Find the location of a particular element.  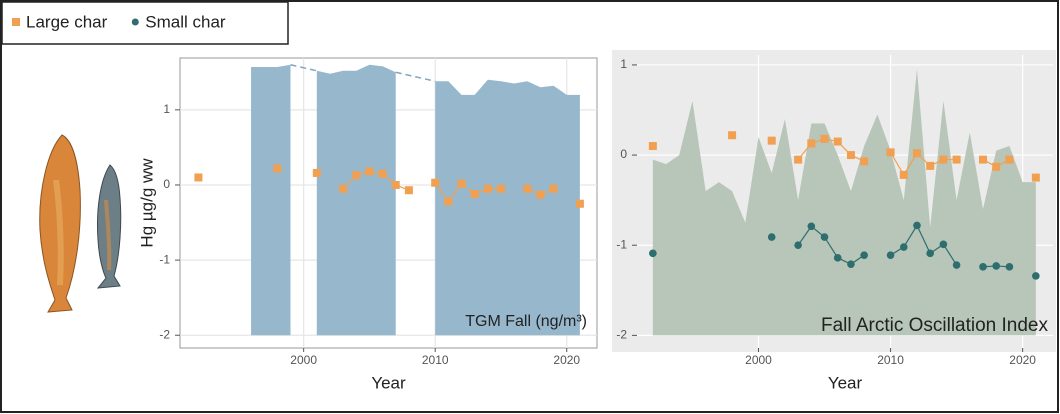

fish-illustration is located at coordinates (80, 223).